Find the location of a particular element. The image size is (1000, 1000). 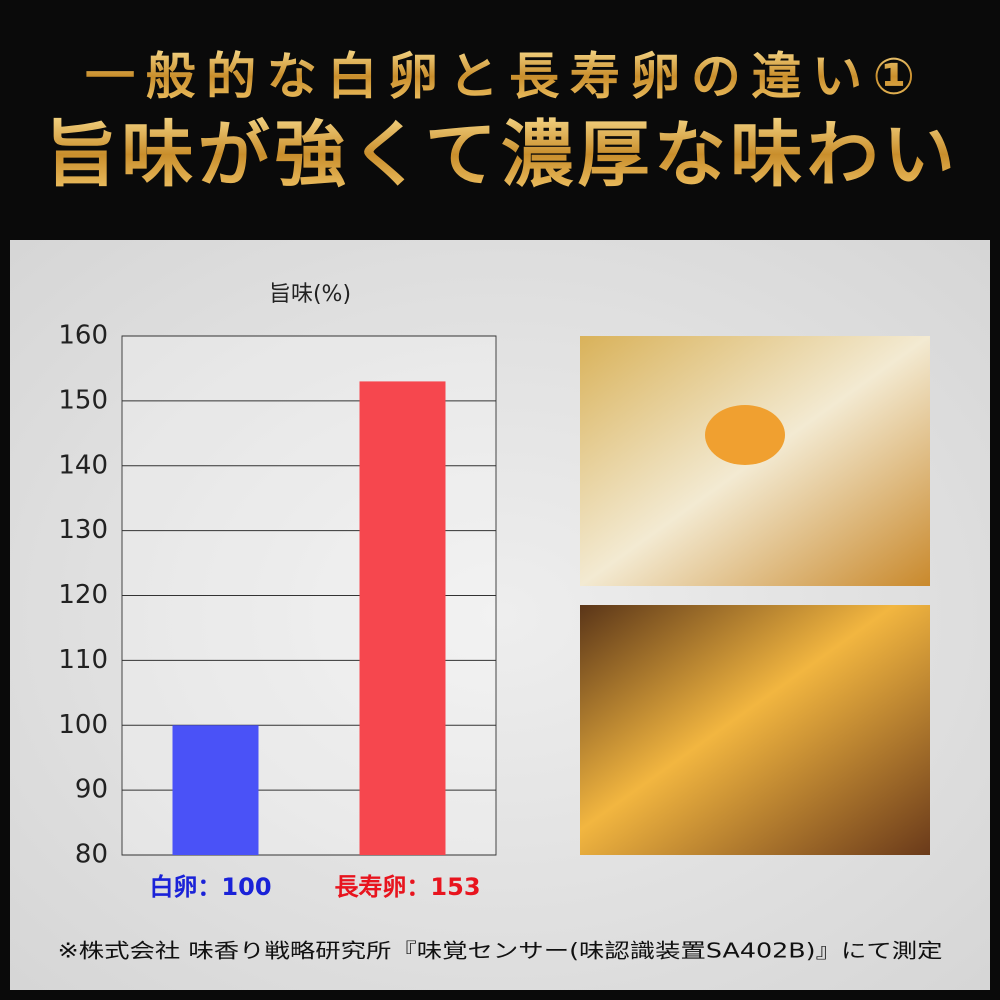

y-tick-label: 100 is located at coordinates (83, 725).